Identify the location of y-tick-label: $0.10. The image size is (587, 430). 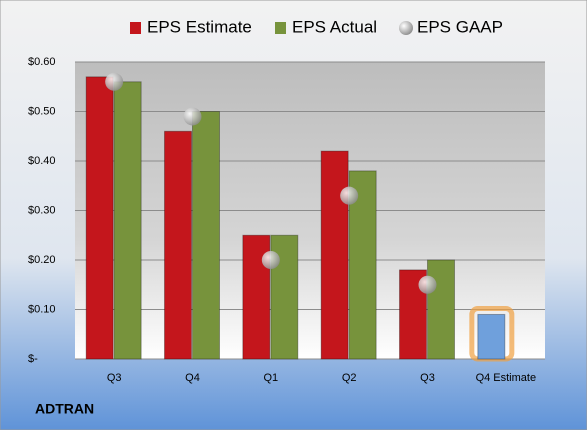
(42, 309).